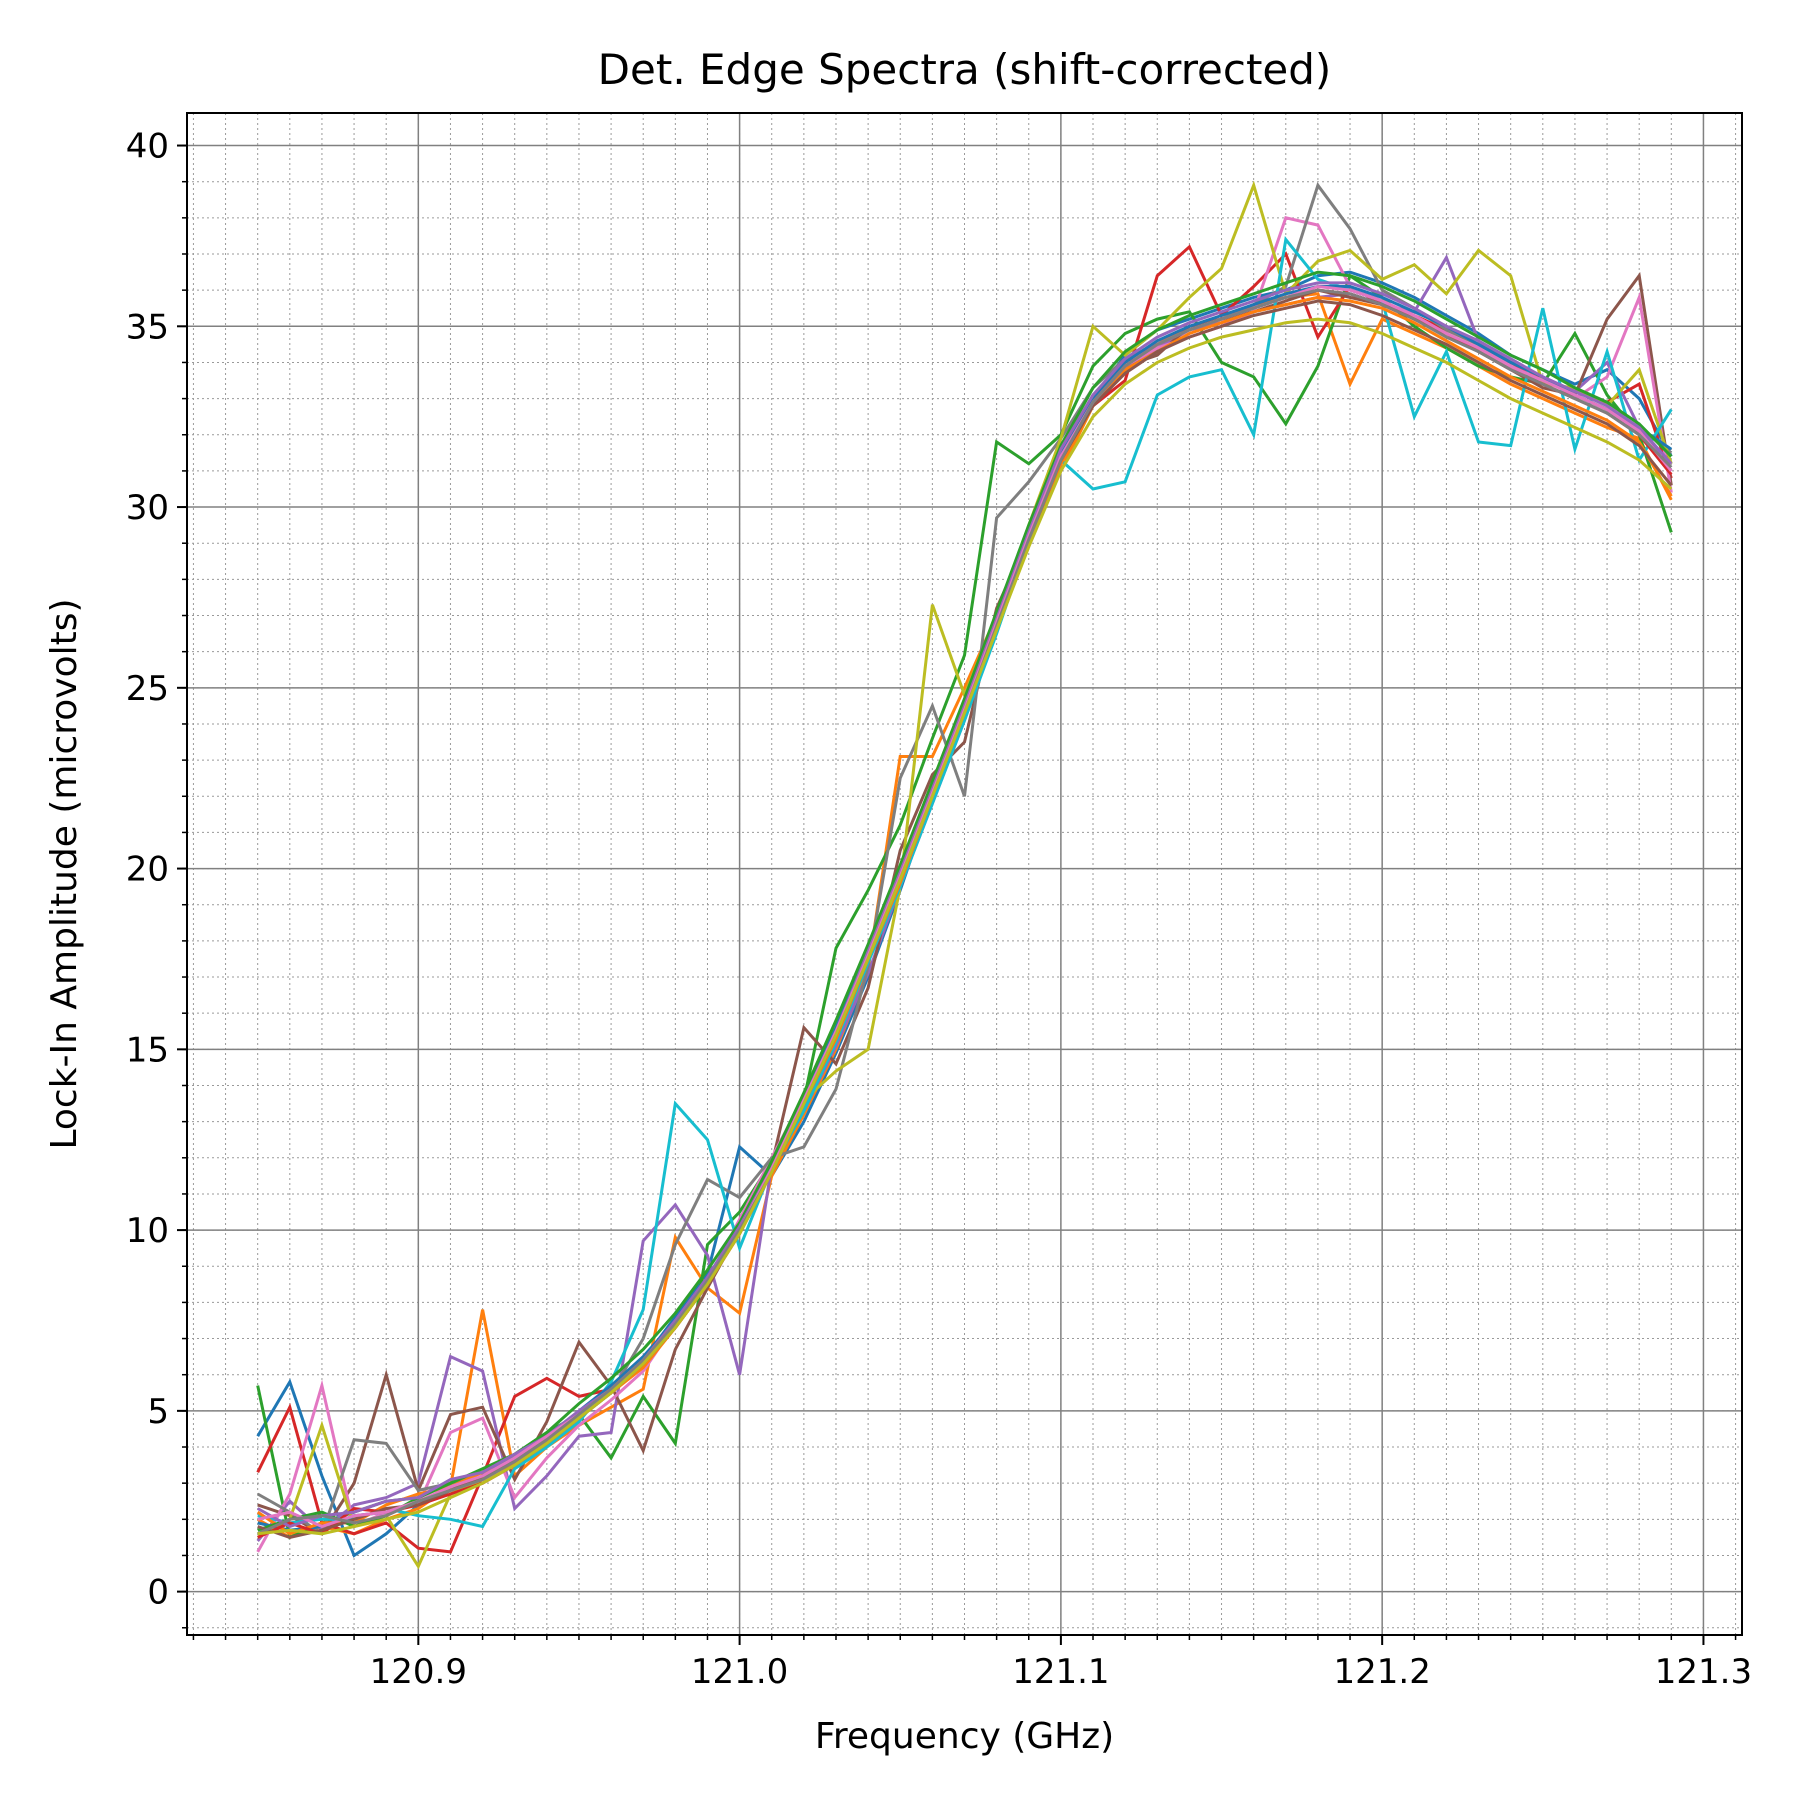  I want to click on y-tick-label: 15, so click(147, 1050).